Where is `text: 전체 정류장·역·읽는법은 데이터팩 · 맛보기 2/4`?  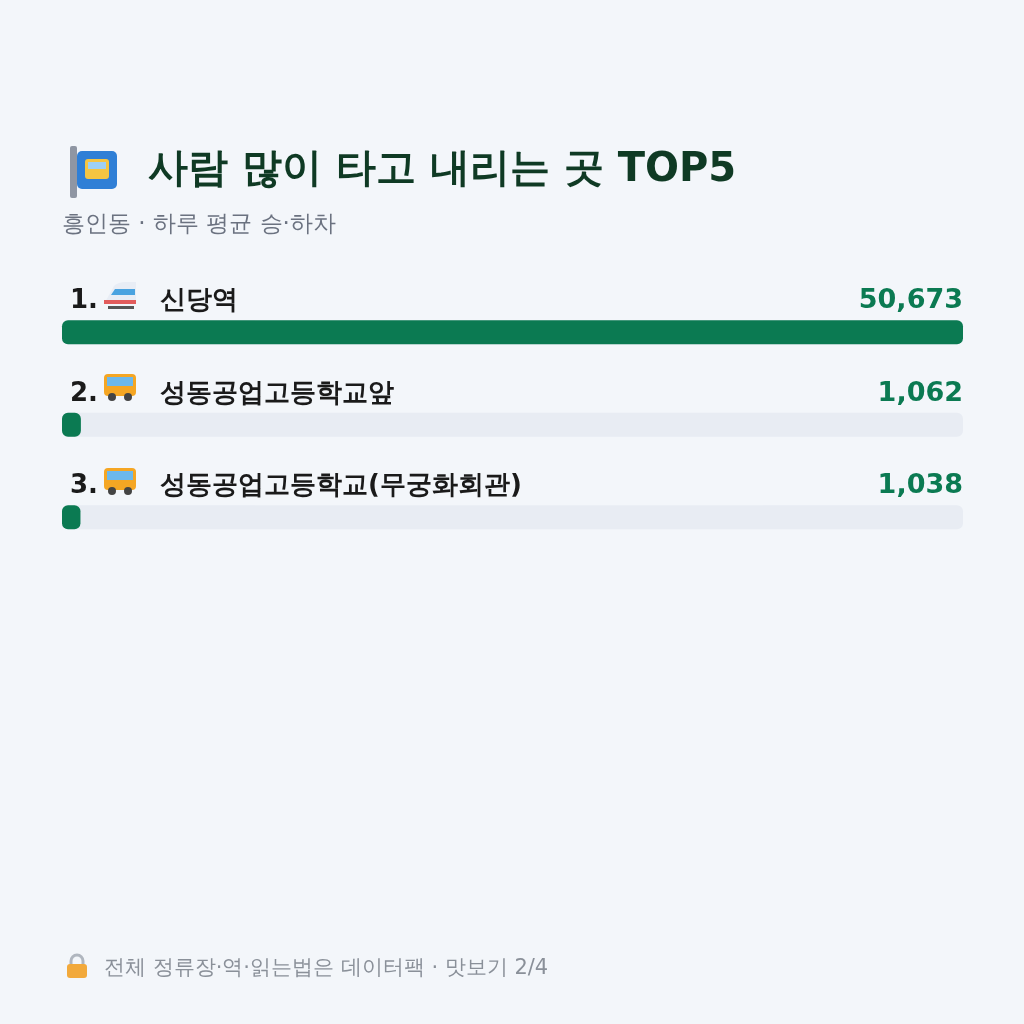 text: 전체 정류장·역·읽는법은 데이터팩 · 맛보기 2/4 is located at coordinates (326, 967).